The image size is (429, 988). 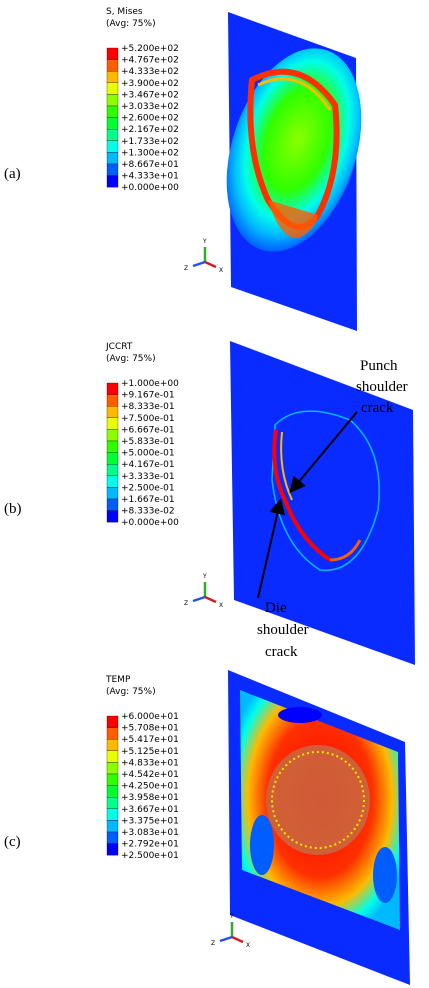 I want to click on legend-value: +1.733e+02, so click(x=150, y=142).